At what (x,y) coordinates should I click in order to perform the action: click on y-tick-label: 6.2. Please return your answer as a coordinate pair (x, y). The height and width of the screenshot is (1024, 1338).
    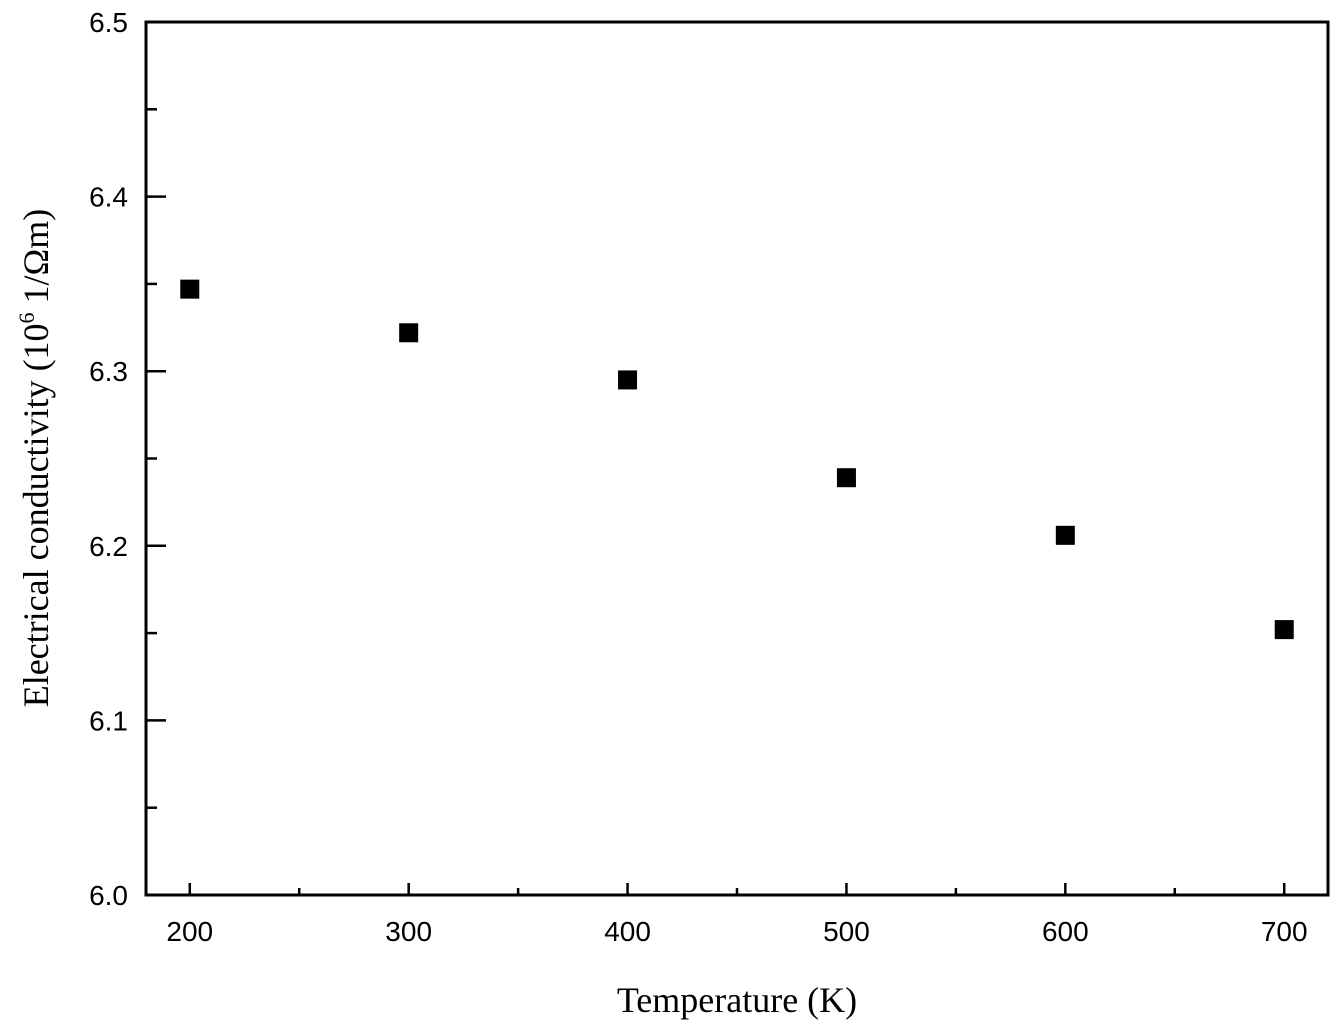
    Looking at the image, I should click on (108, 546).